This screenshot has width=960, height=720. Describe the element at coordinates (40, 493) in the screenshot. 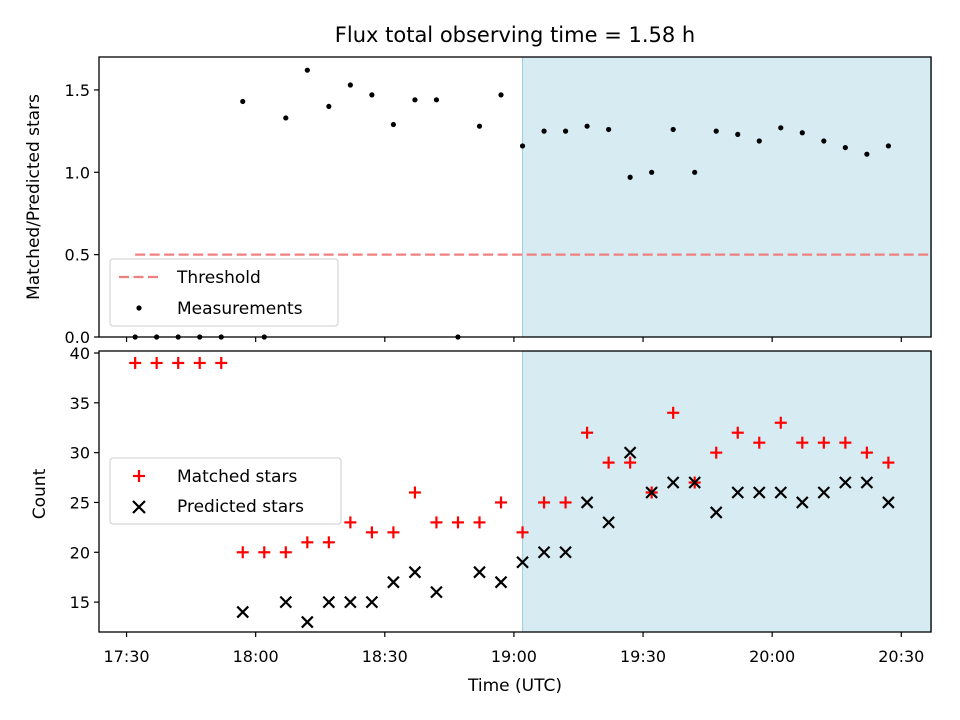

I see `bottom-y-axis-label: Count` at that location.